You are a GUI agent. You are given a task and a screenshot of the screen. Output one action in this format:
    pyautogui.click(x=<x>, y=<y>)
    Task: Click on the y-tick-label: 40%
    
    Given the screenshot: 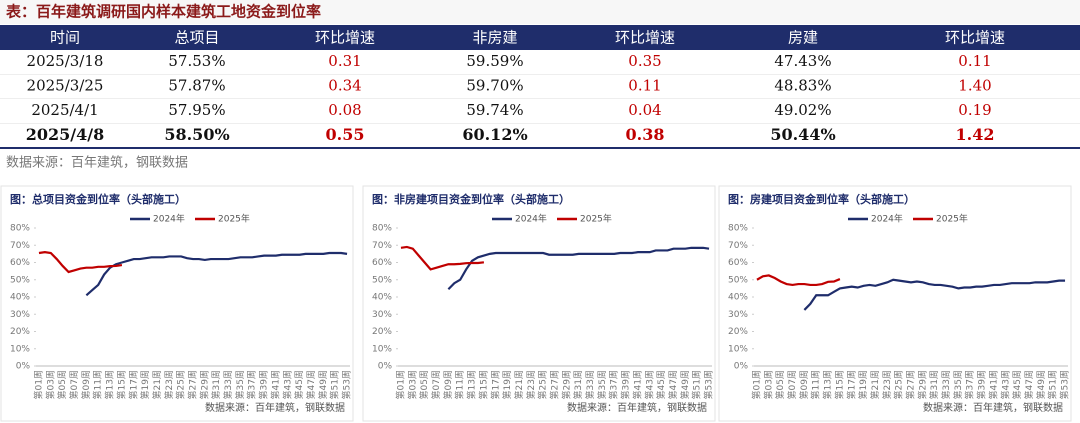 What is the action you would take?
    pyautogui.click(x=382, y=298)
    